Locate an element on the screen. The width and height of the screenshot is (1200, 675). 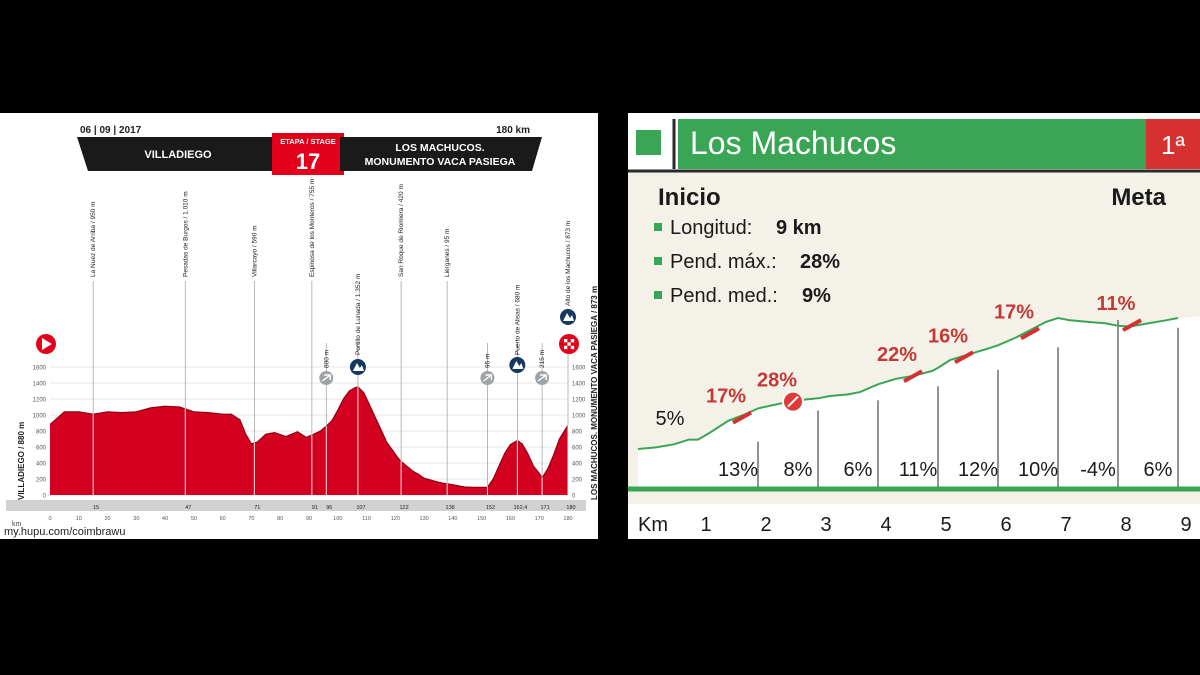
stage-date: 06 | 09 | 2017 is located at coordinates (111, 130).